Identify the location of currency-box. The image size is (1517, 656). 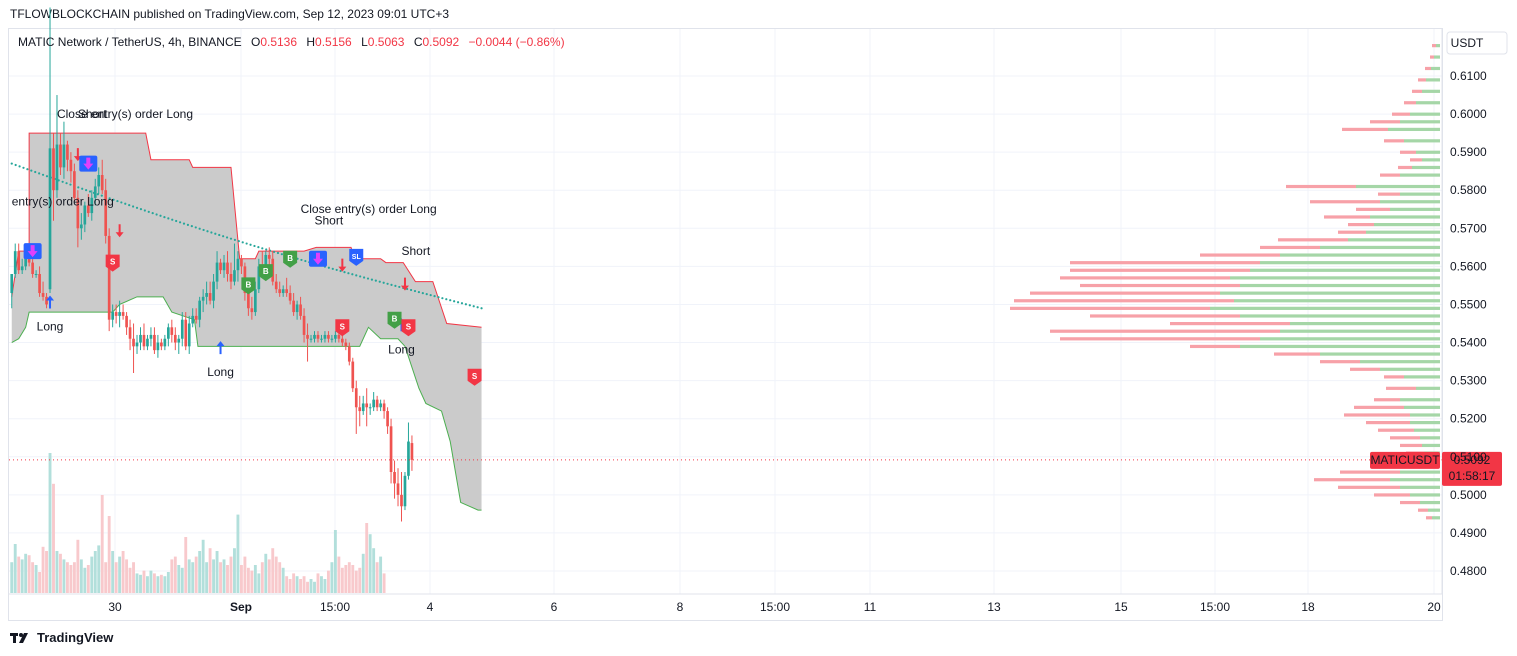
(1477, 43).